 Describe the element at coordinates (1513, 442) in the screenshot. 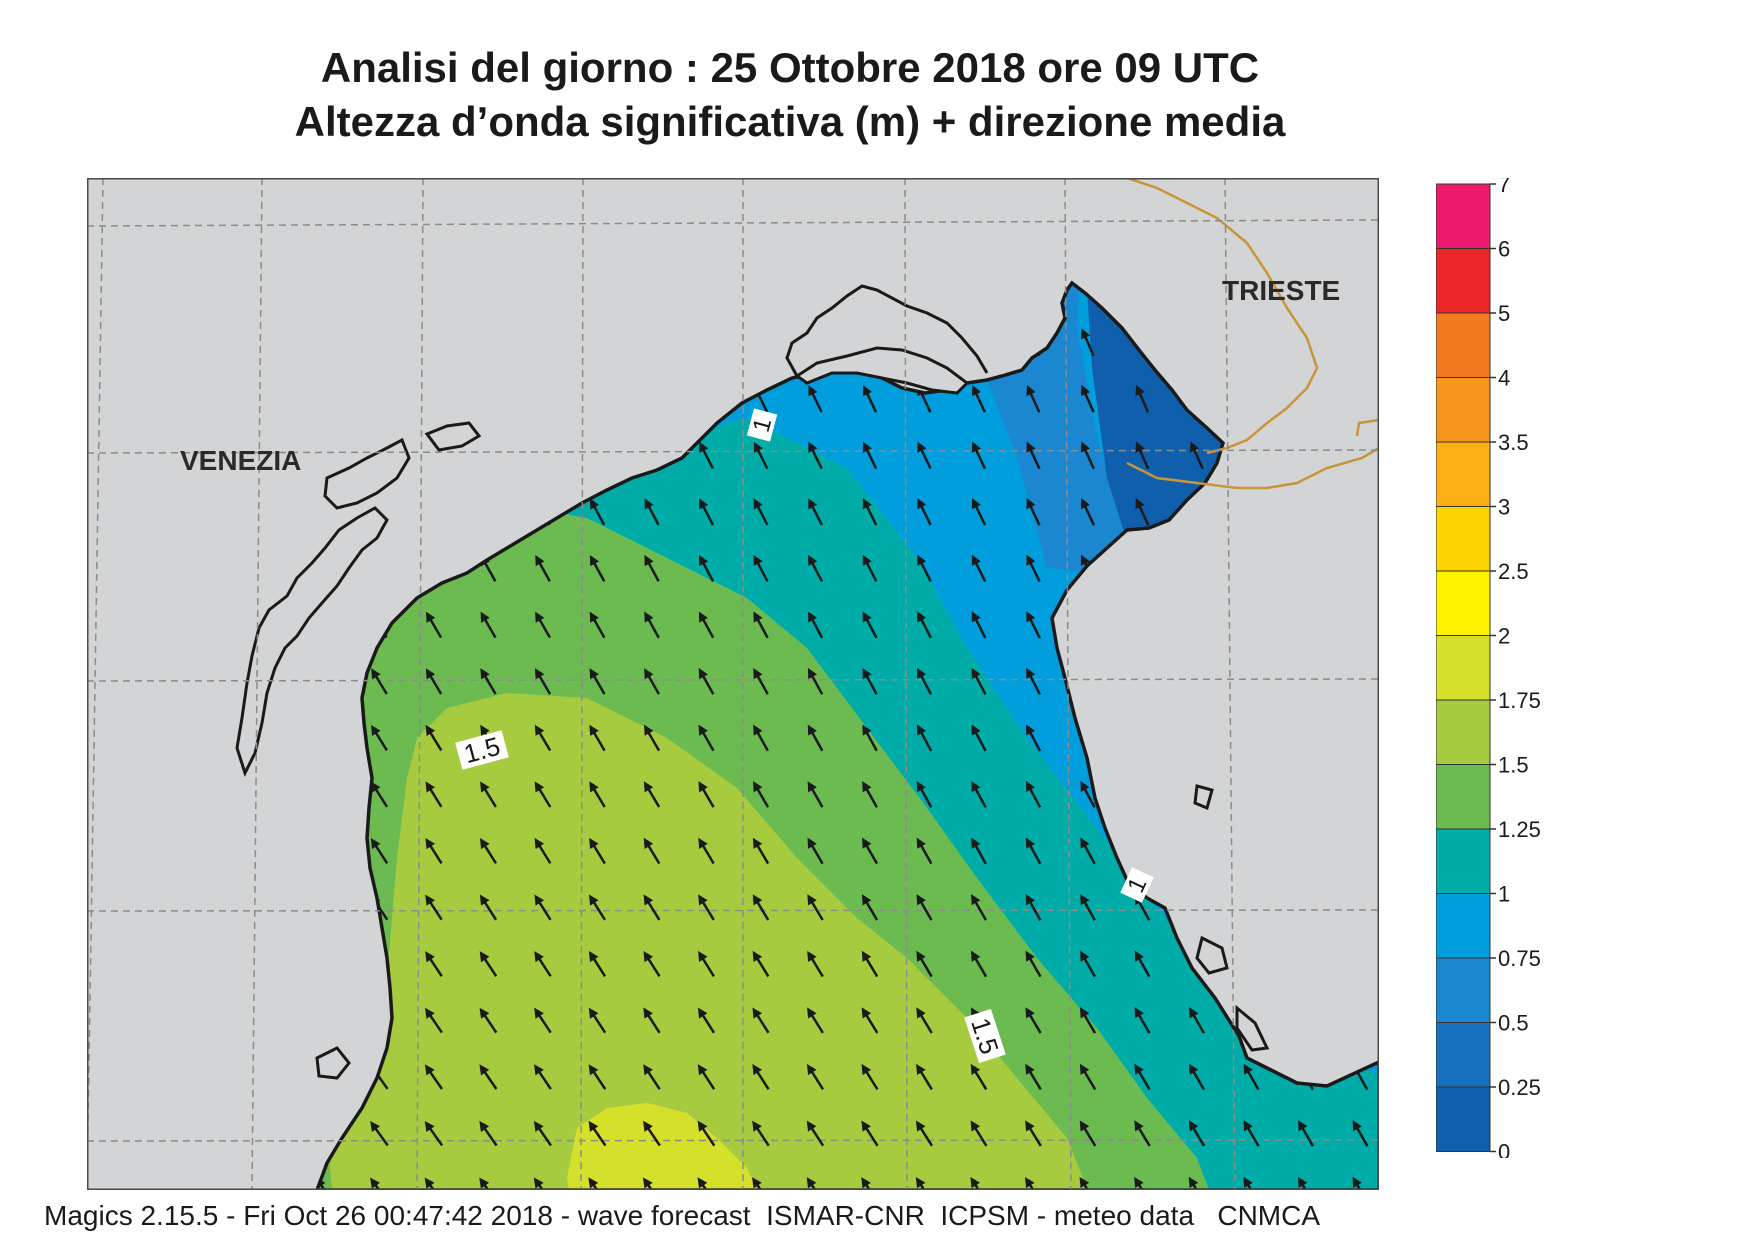

I see `legend-tick-label: 3.5` at that location.